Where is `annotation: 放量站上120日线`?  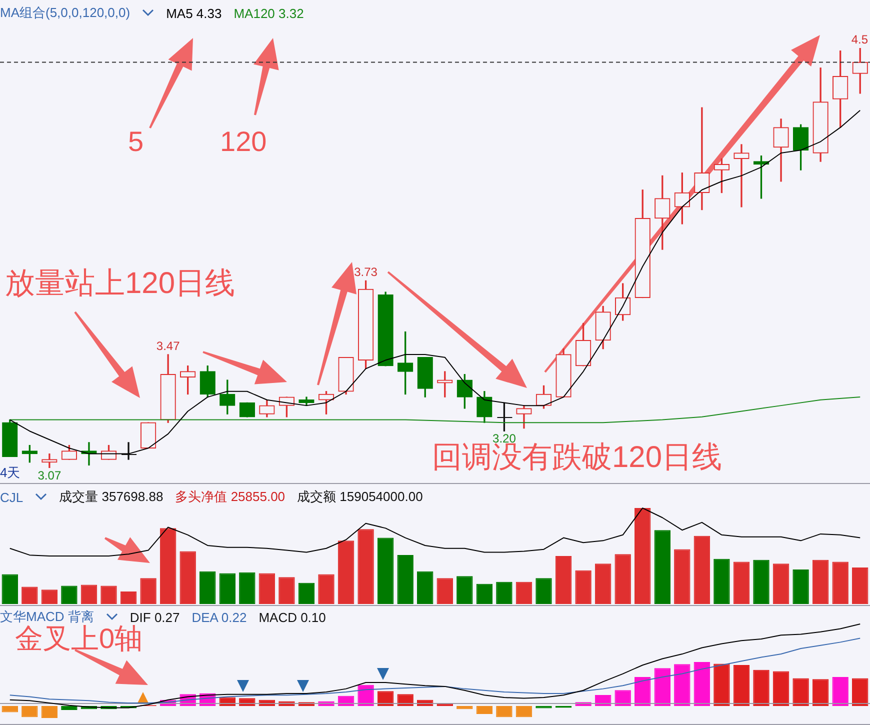 annotation: 放量站上120日线 is located at coordinates (120, 283).